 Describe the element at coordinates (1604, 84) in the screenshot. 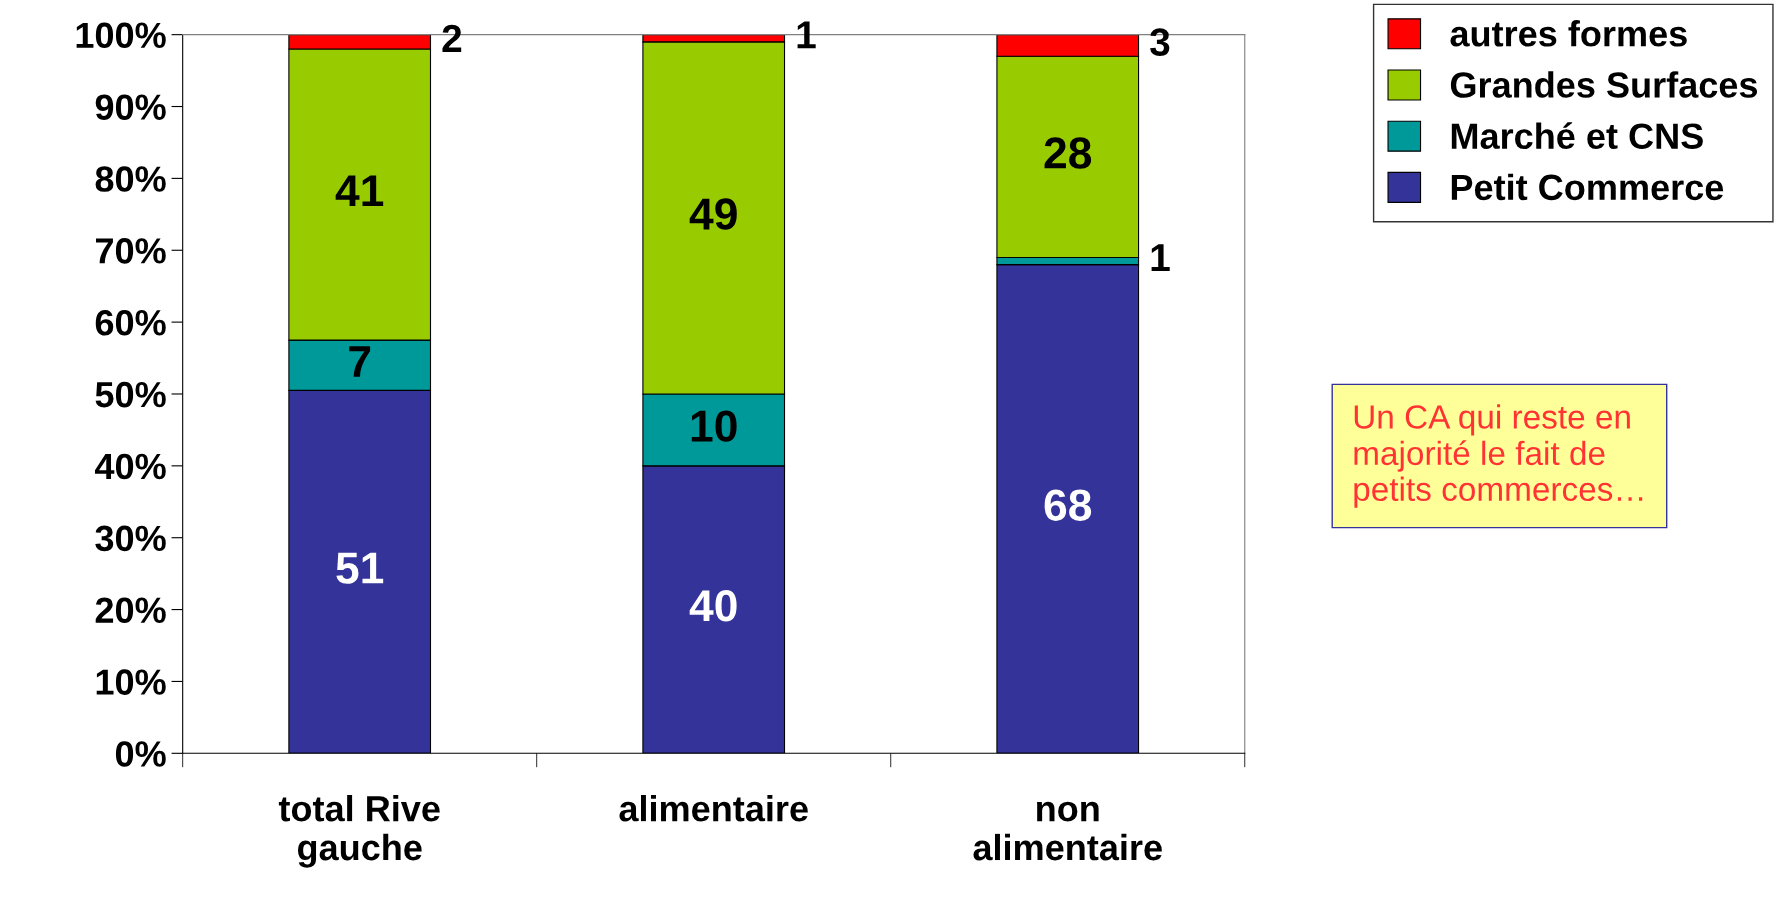

I see `legend-label: Grandes Surfaces` at that location.